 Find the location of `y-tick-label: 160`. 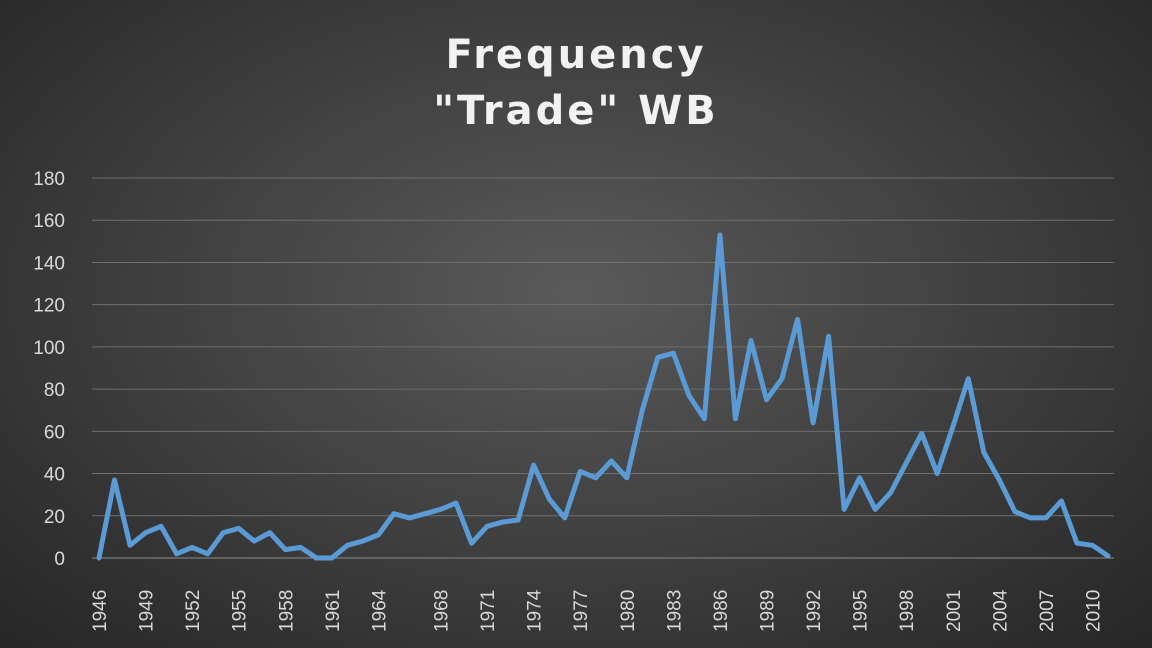

y-tick-label: 160 is located at coordinates (49, 221).